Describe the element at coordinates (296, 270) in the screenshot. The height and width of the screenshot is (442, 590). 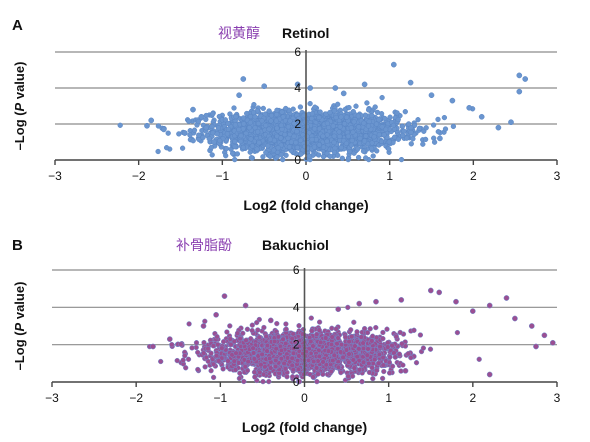
I see `y-tick-label: 6` at that location.